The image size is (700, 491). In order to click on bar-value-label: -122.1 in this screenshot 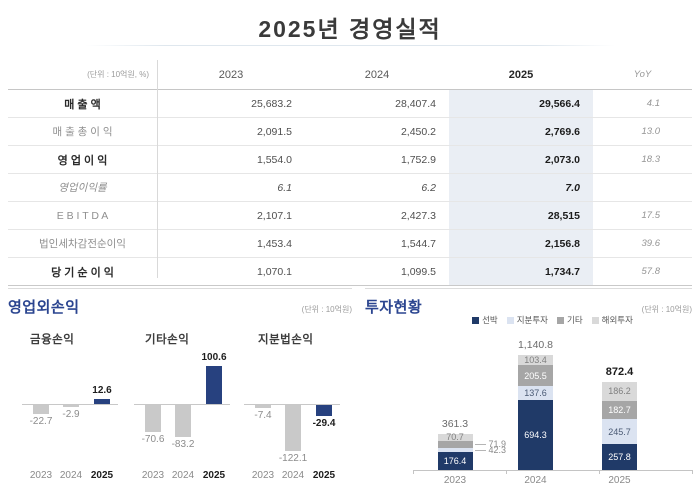, I will do `click(293, 459)`.